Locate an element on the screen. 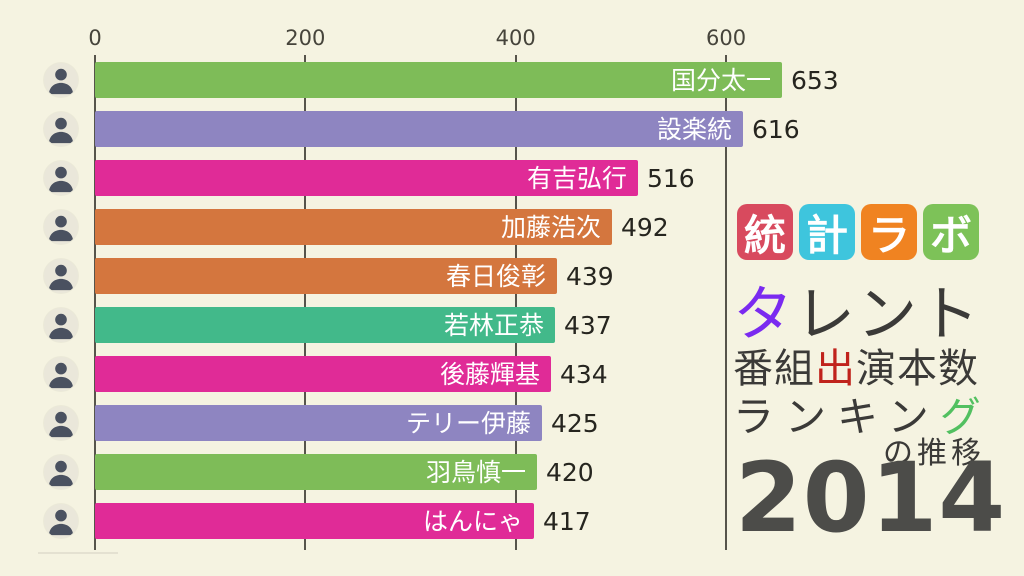 This screenshot has height=576, width=1024. bar: 春日俊彰 is located at coordinates (326, 276).